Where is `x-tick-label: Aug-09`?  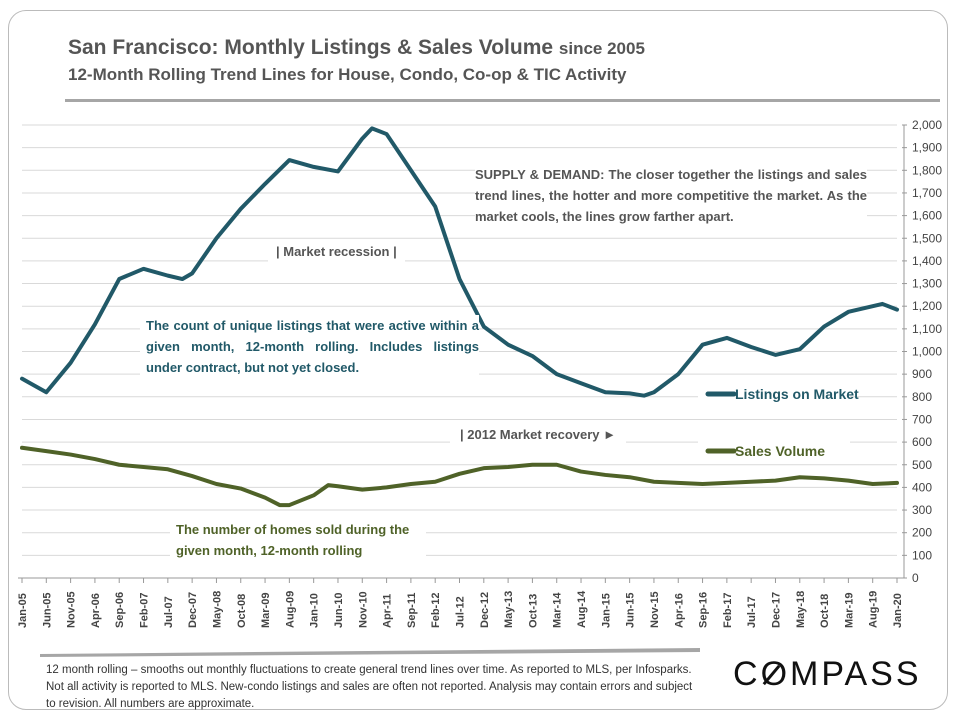 x-tick-label: Aug-09 is located at coordinates (290, 609).